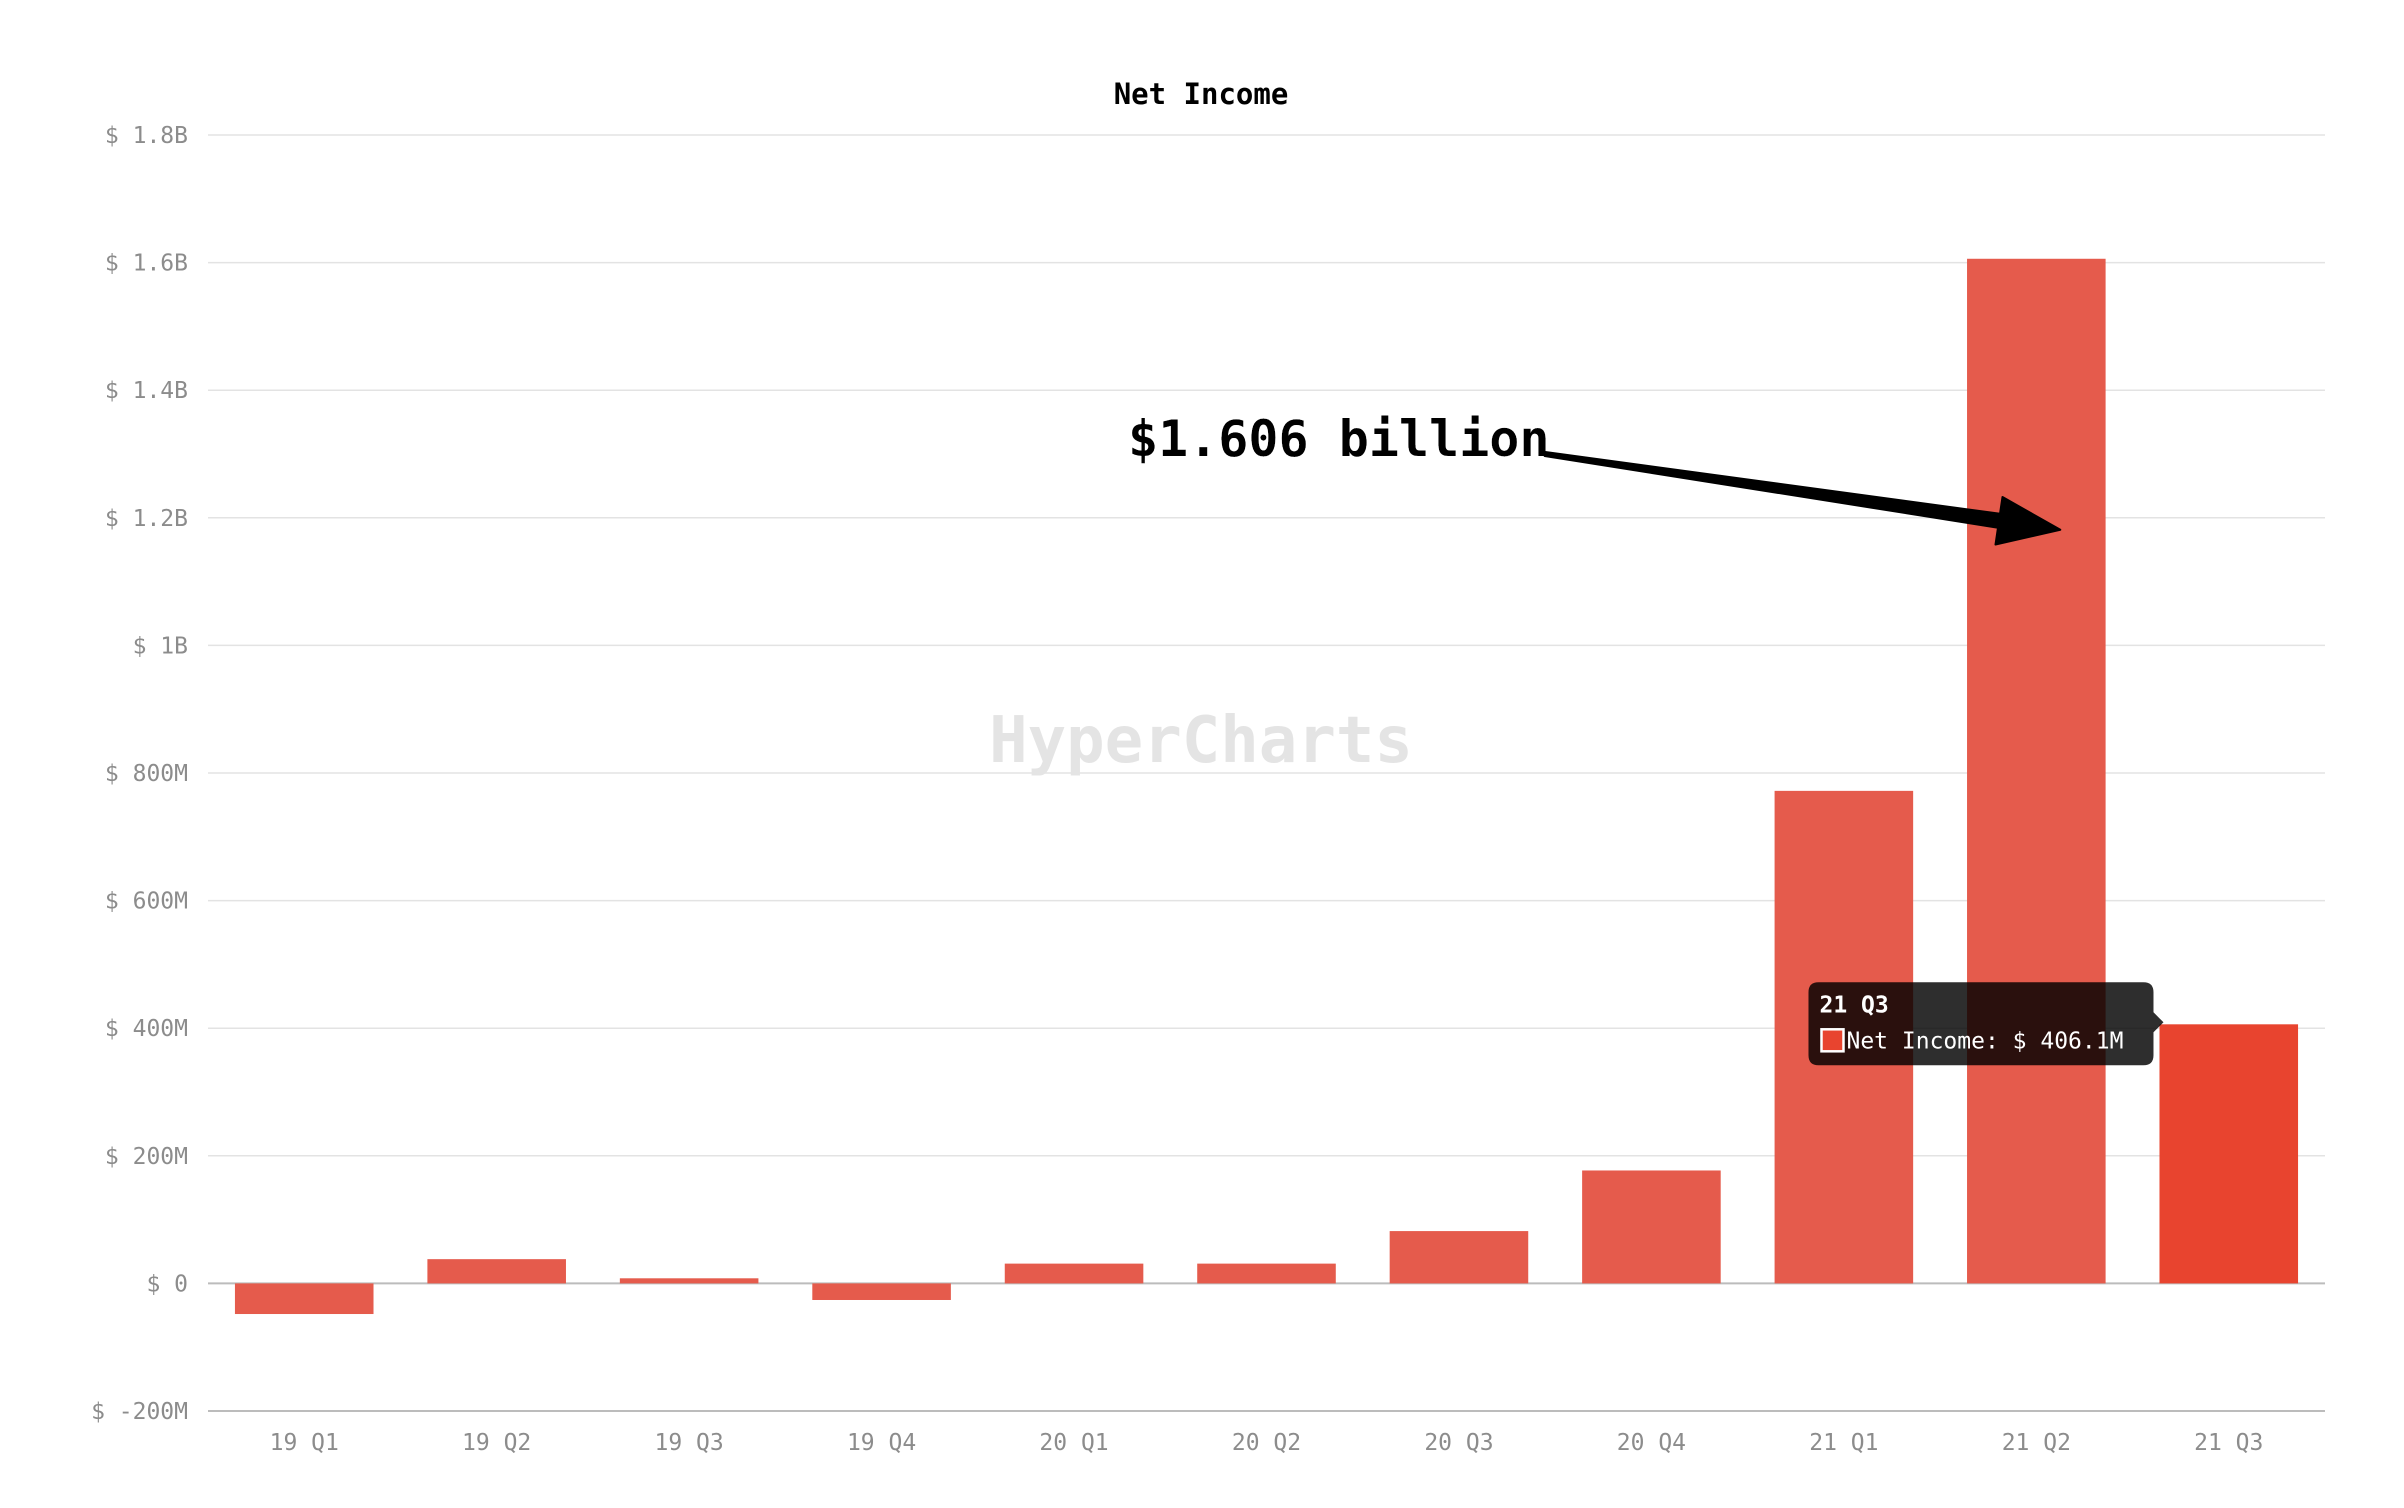 The width and height of the screenshot is (2404, 1508). What do you see at coordinates (1984, 1041) in the screenshot?
I see `tooltip-value: Net Income: $ 406.1M` at bounding box center [1984, 1041].